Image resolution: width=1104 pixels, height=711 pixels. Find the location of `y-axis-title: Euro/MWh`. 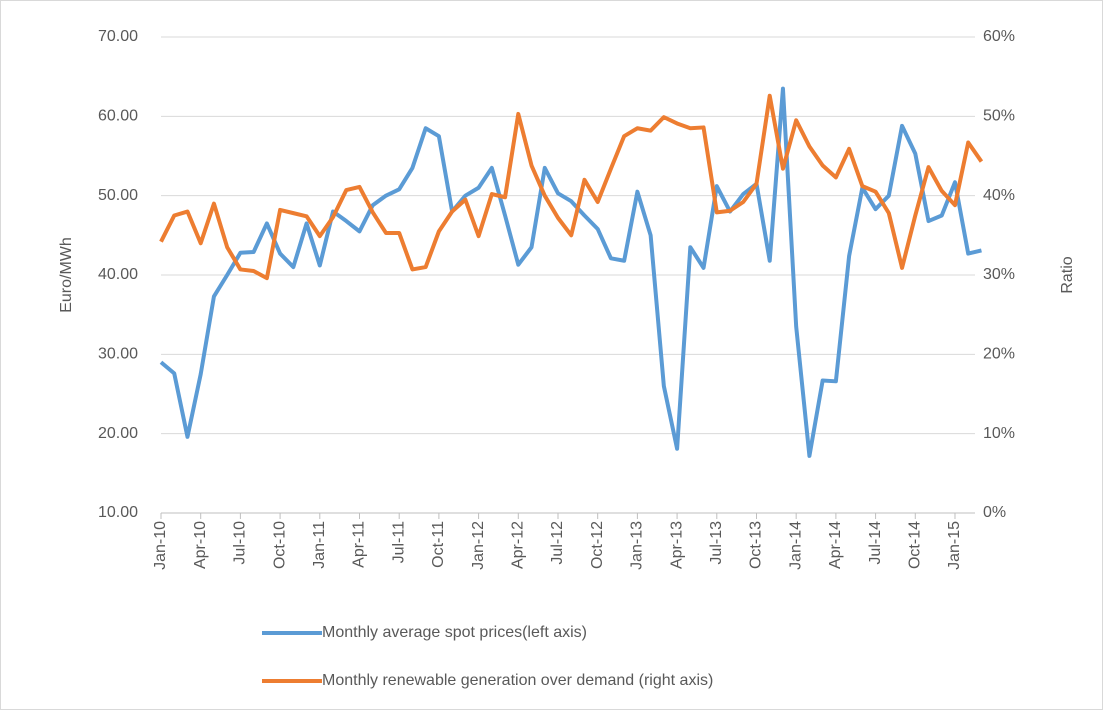

y-axis-title: Euro/MWh is located at coordinates (66, 275).